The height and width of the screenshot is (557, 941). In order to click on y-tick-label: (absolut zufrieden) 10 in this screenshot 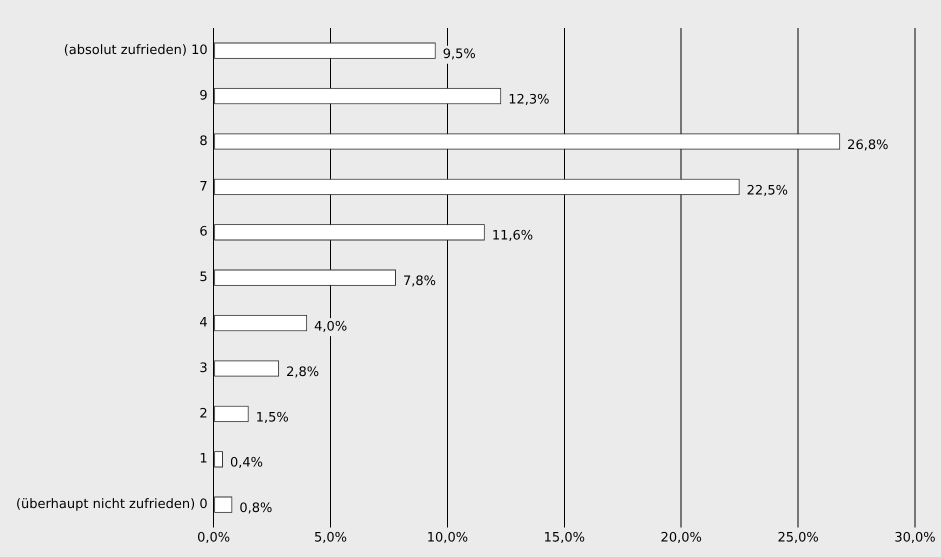, I will do `click(136, 50)`.